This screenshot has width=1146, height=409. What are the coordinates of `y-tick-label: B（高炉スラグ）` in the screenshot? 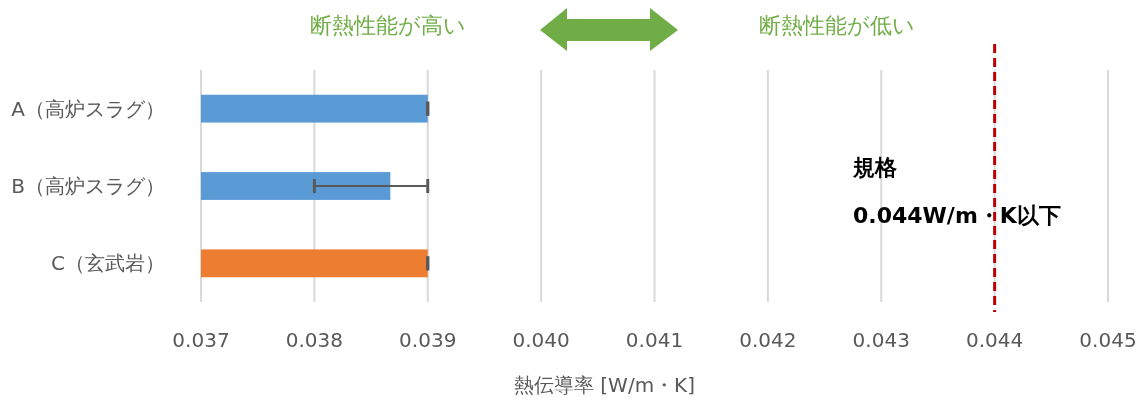 It's located at (88, 186).